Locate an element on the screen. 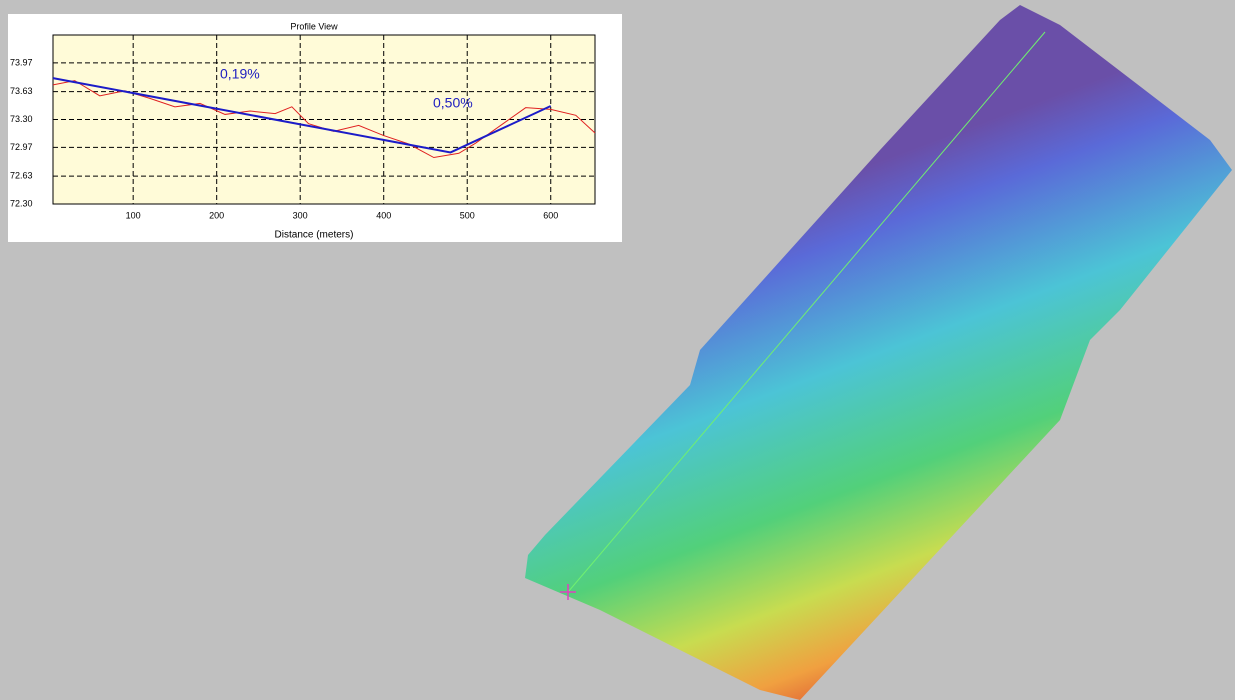 The width and height of the screenshot is (1235, 700). y-tick-label: 73.63 is located at coordinates (21, 91).